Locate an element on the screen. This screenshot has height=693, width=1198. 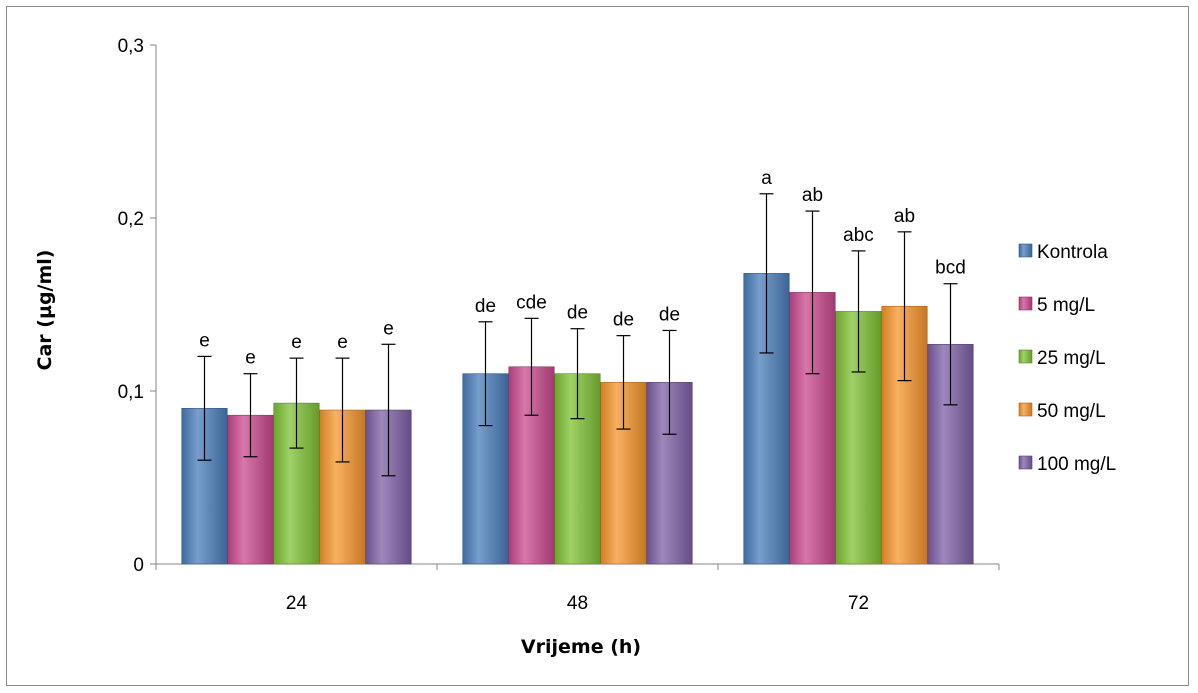
x-tick-label: 72 is located at coordinates (858, 603).